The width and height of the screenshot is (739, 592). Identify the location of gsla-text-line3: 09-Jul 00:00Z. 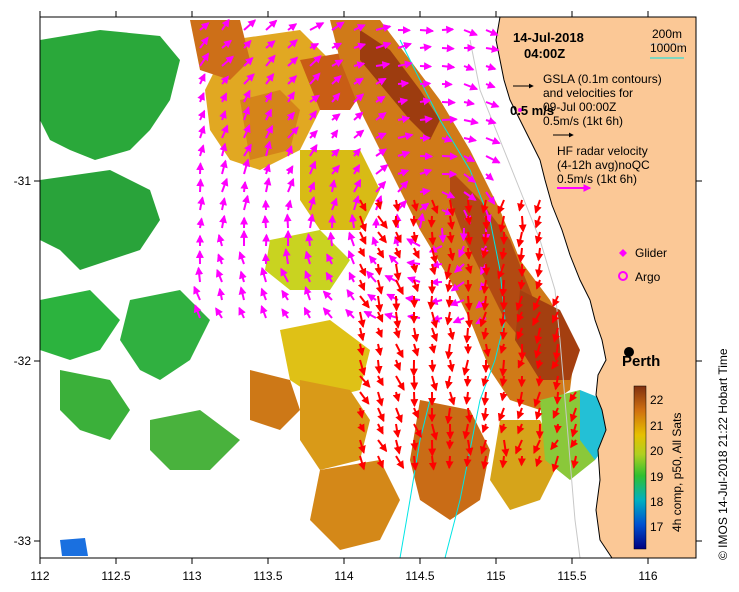
(579, 107).